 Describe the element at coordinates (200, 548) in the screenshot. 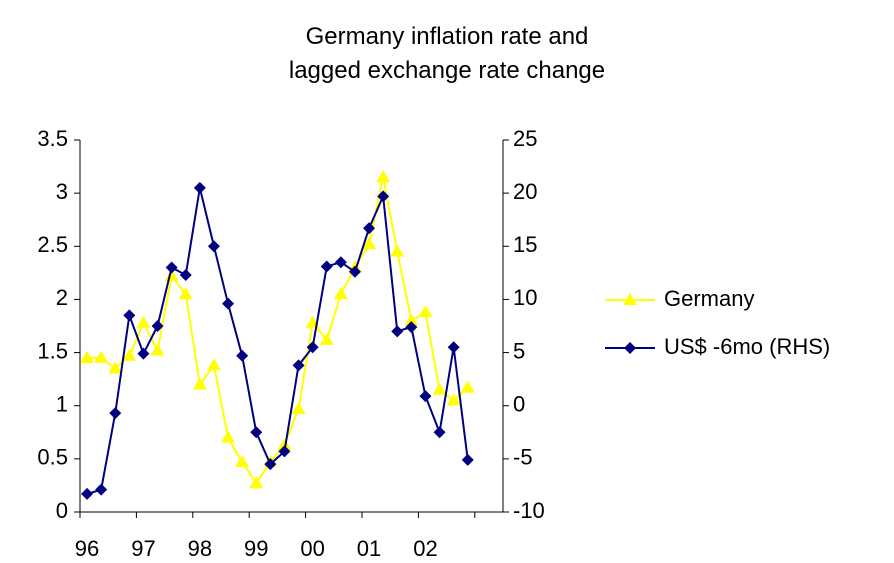

I see `x-tick-label: 98` at that location.